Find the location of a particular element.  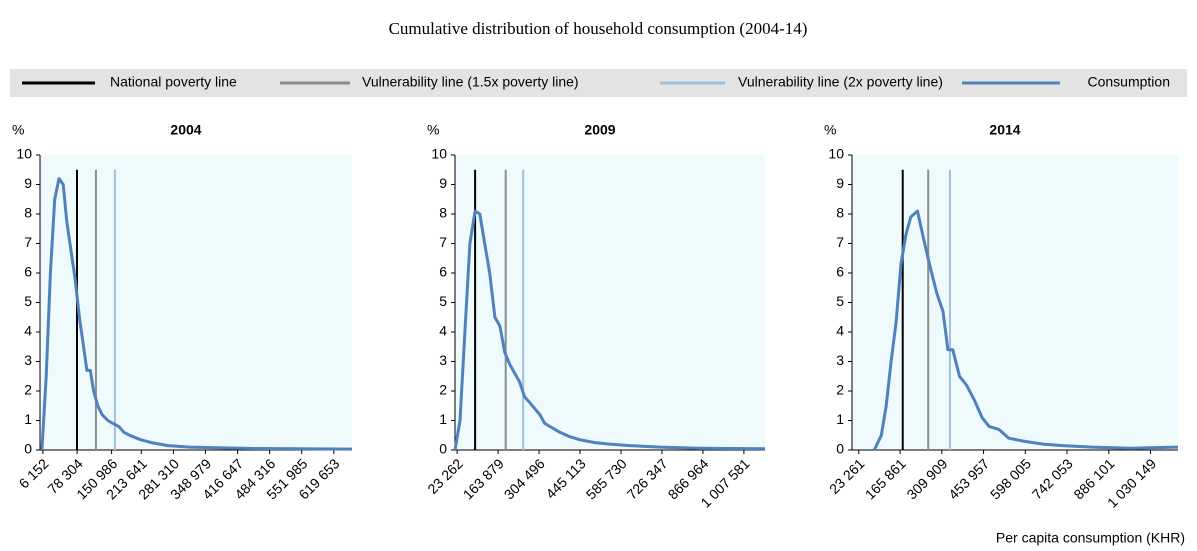

x-tick-label: 726 347 is located at coordinates (647, 478).